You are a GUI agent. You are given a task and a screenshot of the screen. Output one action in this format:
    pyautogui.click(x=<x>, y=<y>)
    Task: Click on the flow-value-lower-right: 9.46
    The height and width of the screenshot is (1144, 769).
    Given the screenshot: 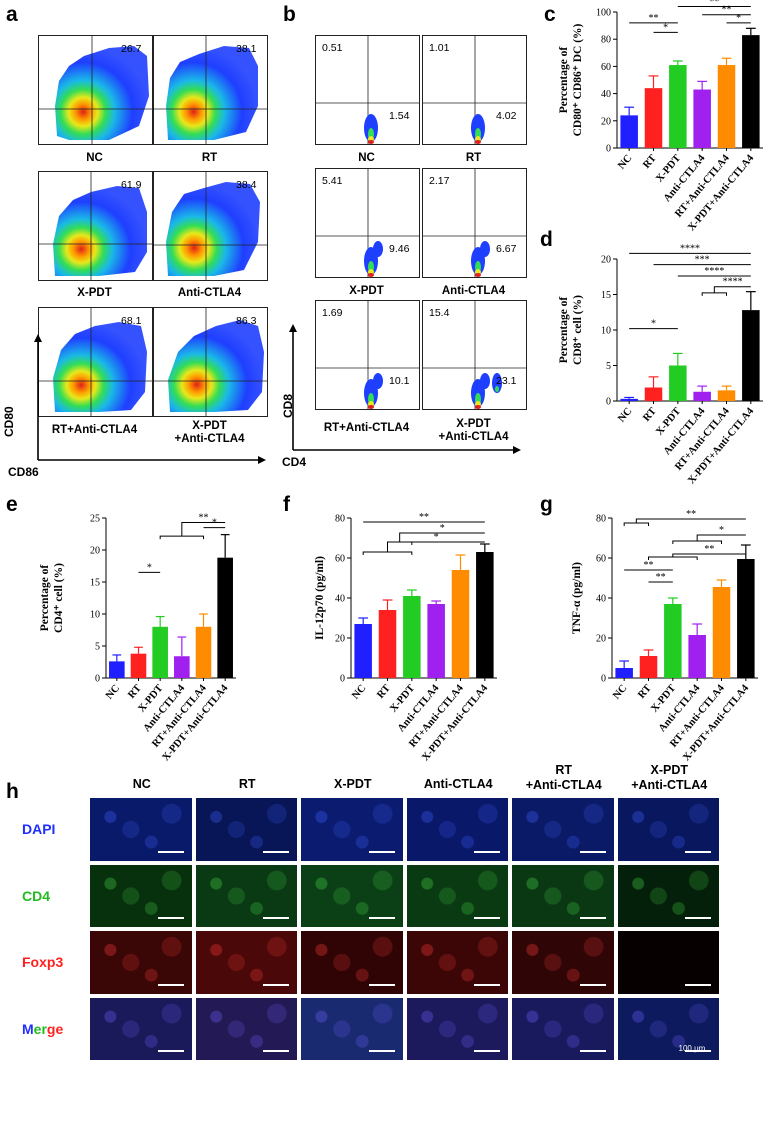 What is the action you would take?
    pyautogui.click(x=399, y=249)
    